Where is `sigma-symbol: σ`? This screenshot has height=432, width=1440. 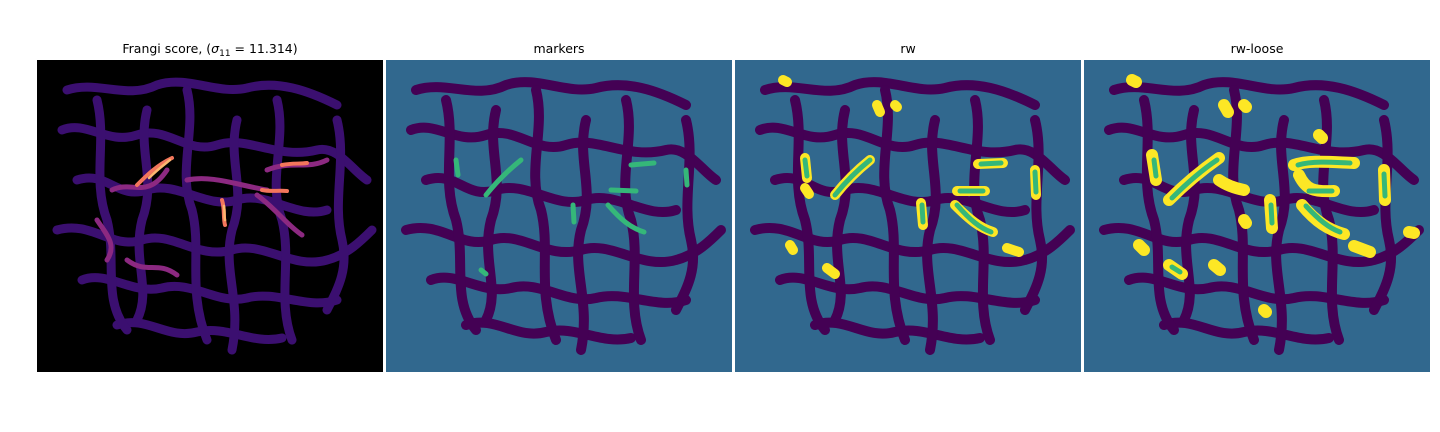 sigma-symbol: σ is located at coordinates (215, 48).